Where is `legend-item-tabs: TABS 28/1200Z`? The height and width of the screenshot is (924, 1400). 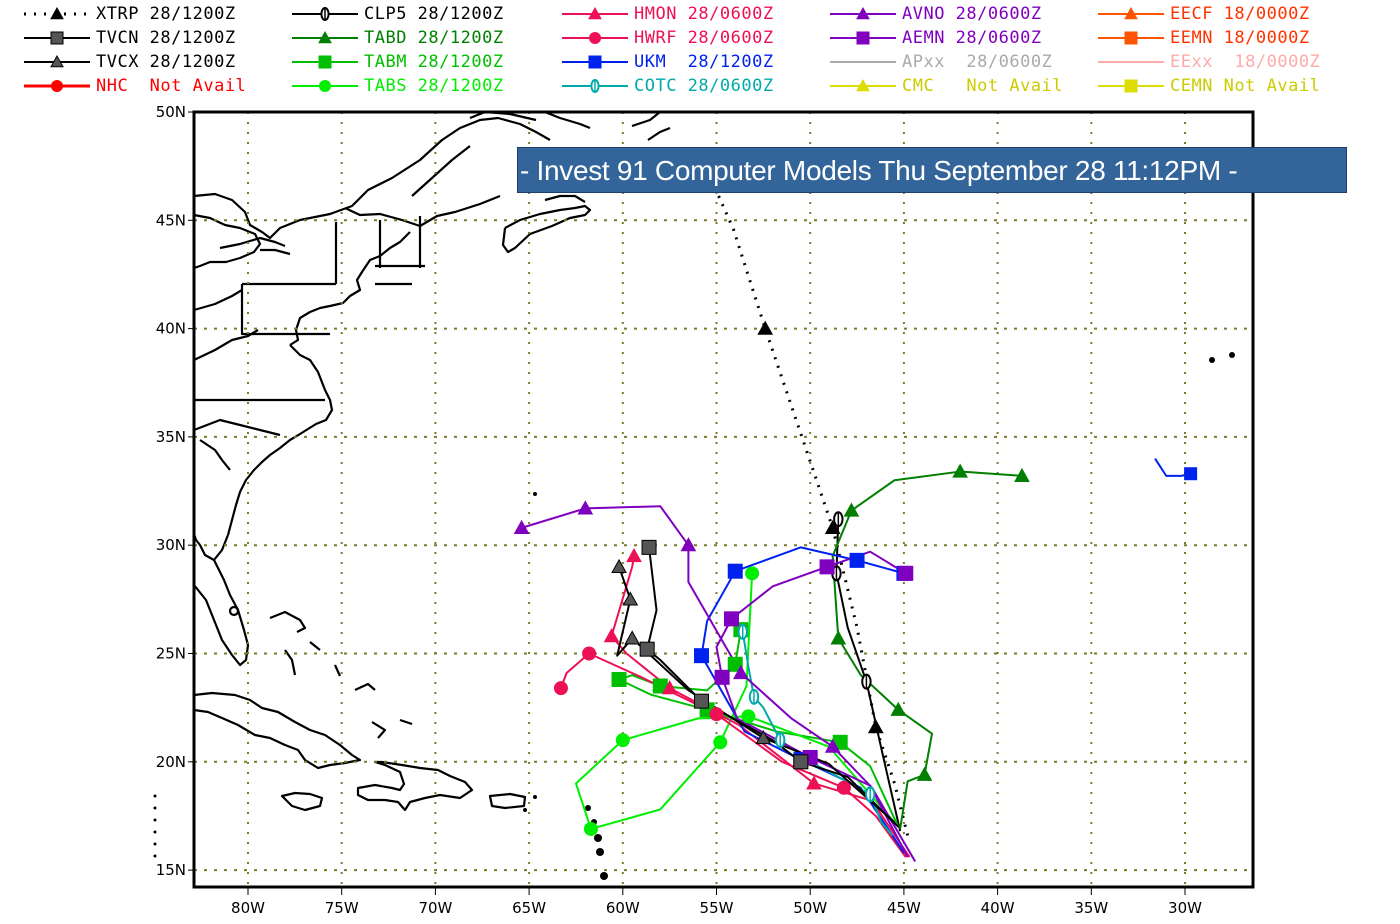 legend-item-tabs: TABS 28/1200Z is located at coordinates (397, 86).